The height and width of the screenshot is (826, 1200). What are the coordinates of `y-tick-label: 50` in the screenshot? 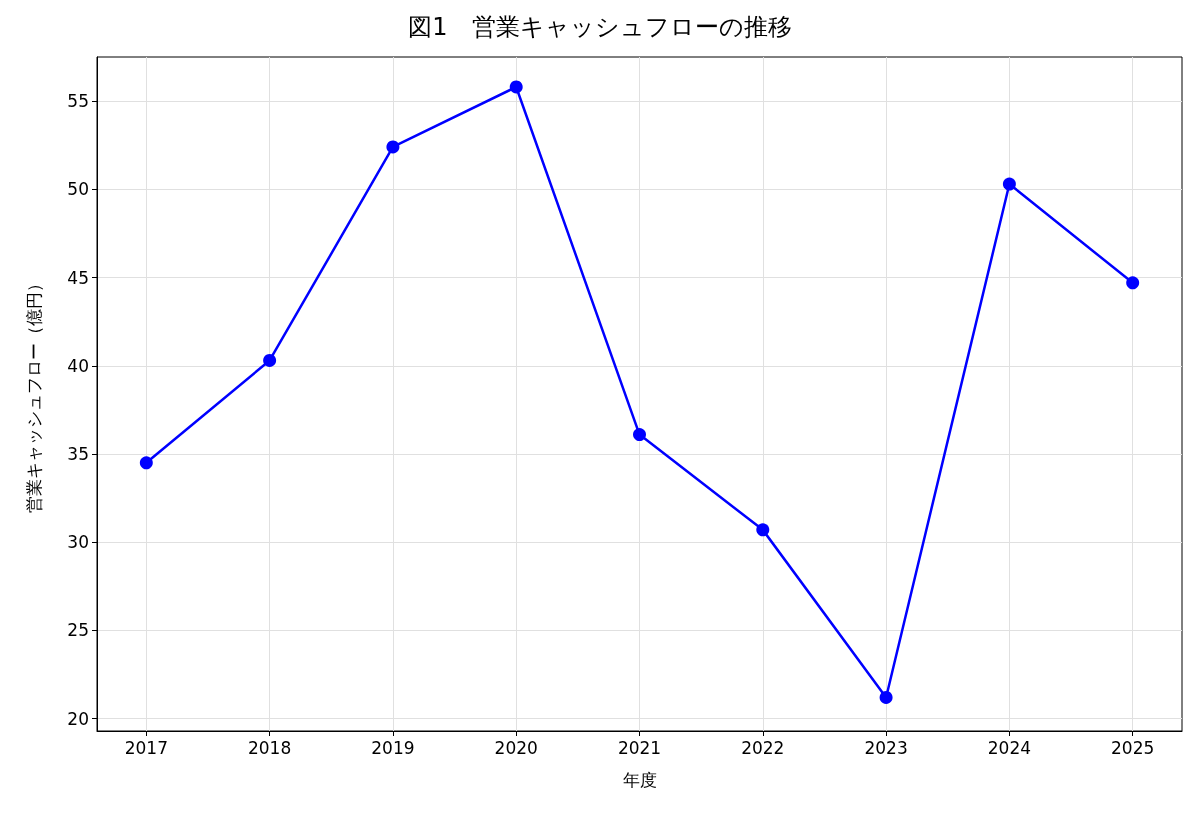 It's located at (78, 189).